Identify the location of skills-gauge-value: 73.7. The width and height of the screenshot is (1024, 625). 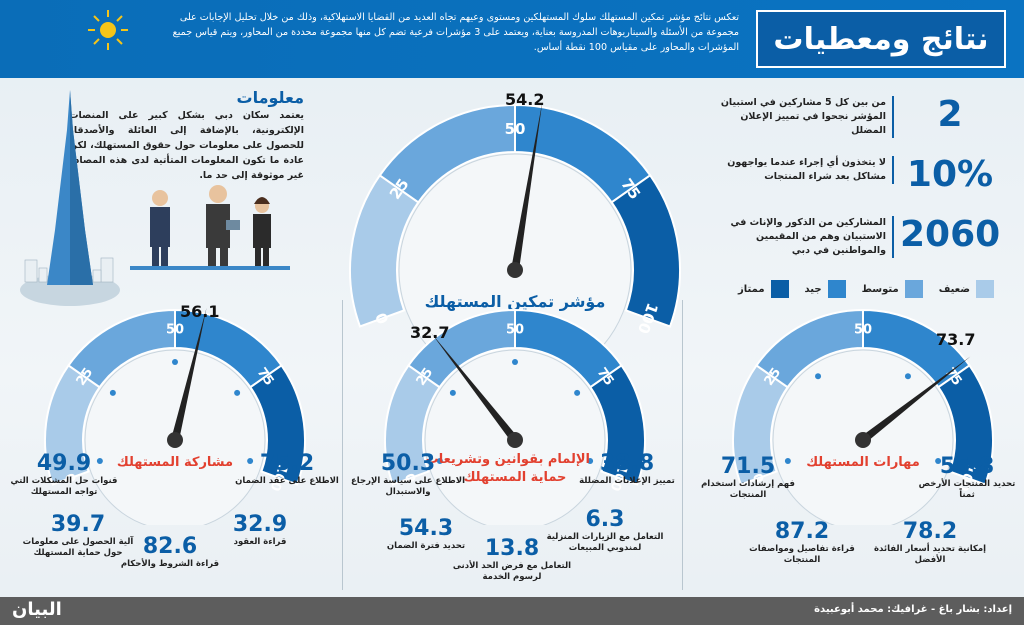
(956, 339).